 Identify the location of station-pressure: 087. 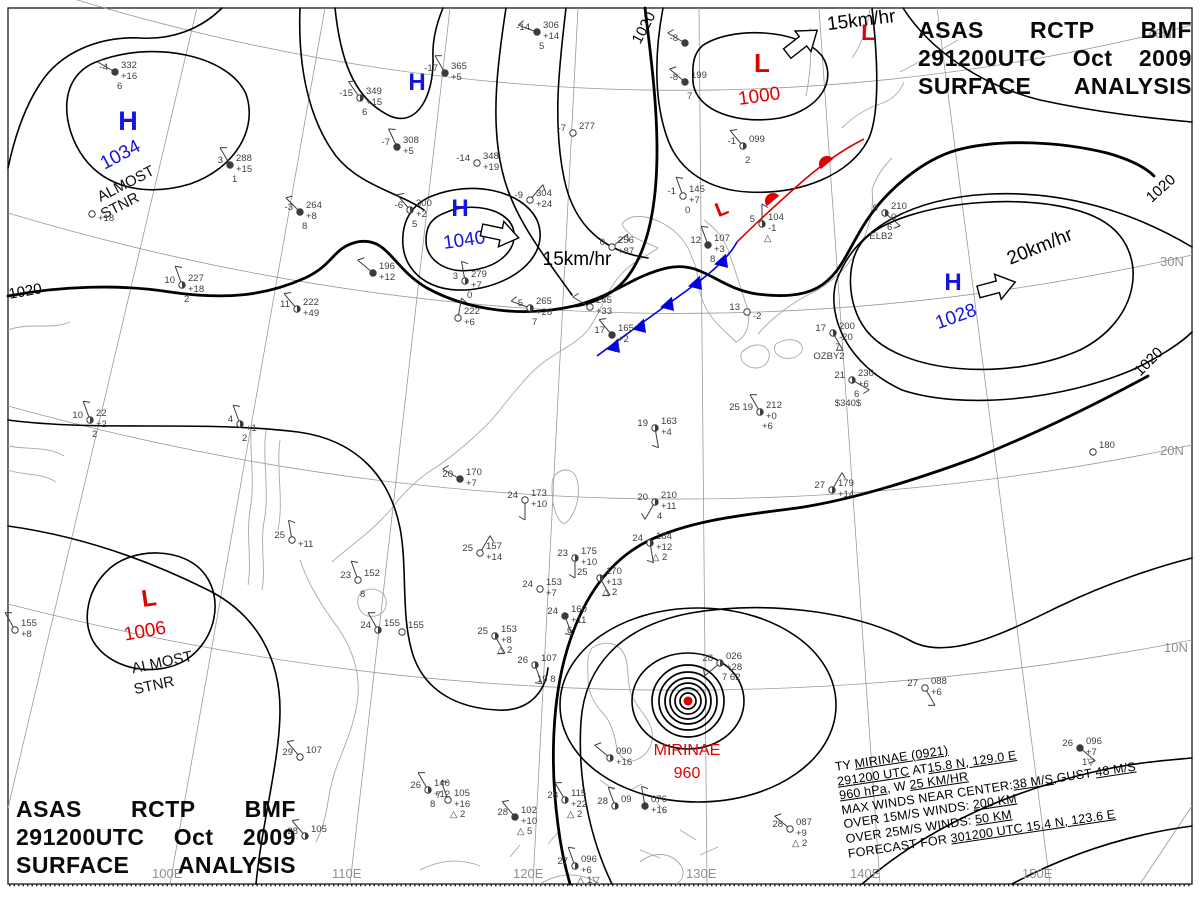
(804, 822).